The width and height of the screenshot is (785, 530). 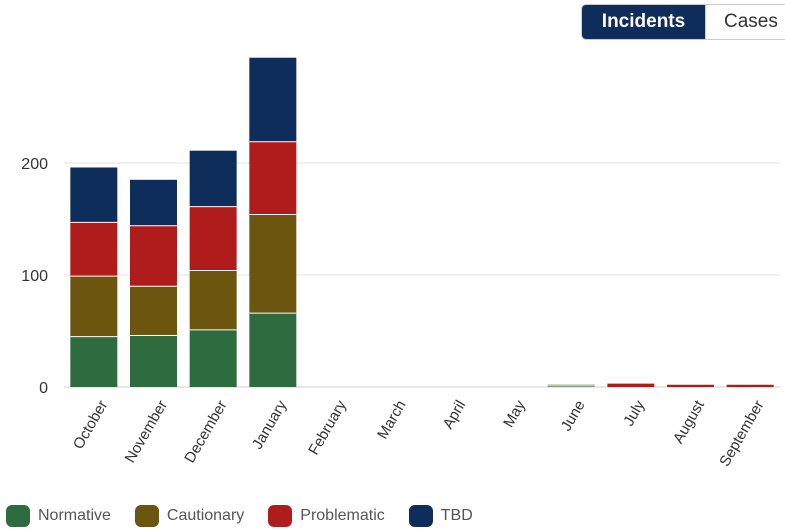 What do you see at coordinates (153, 256) in the screenshot?
I see `bar-segment-problematic-november` at bounding box center [153, 256].